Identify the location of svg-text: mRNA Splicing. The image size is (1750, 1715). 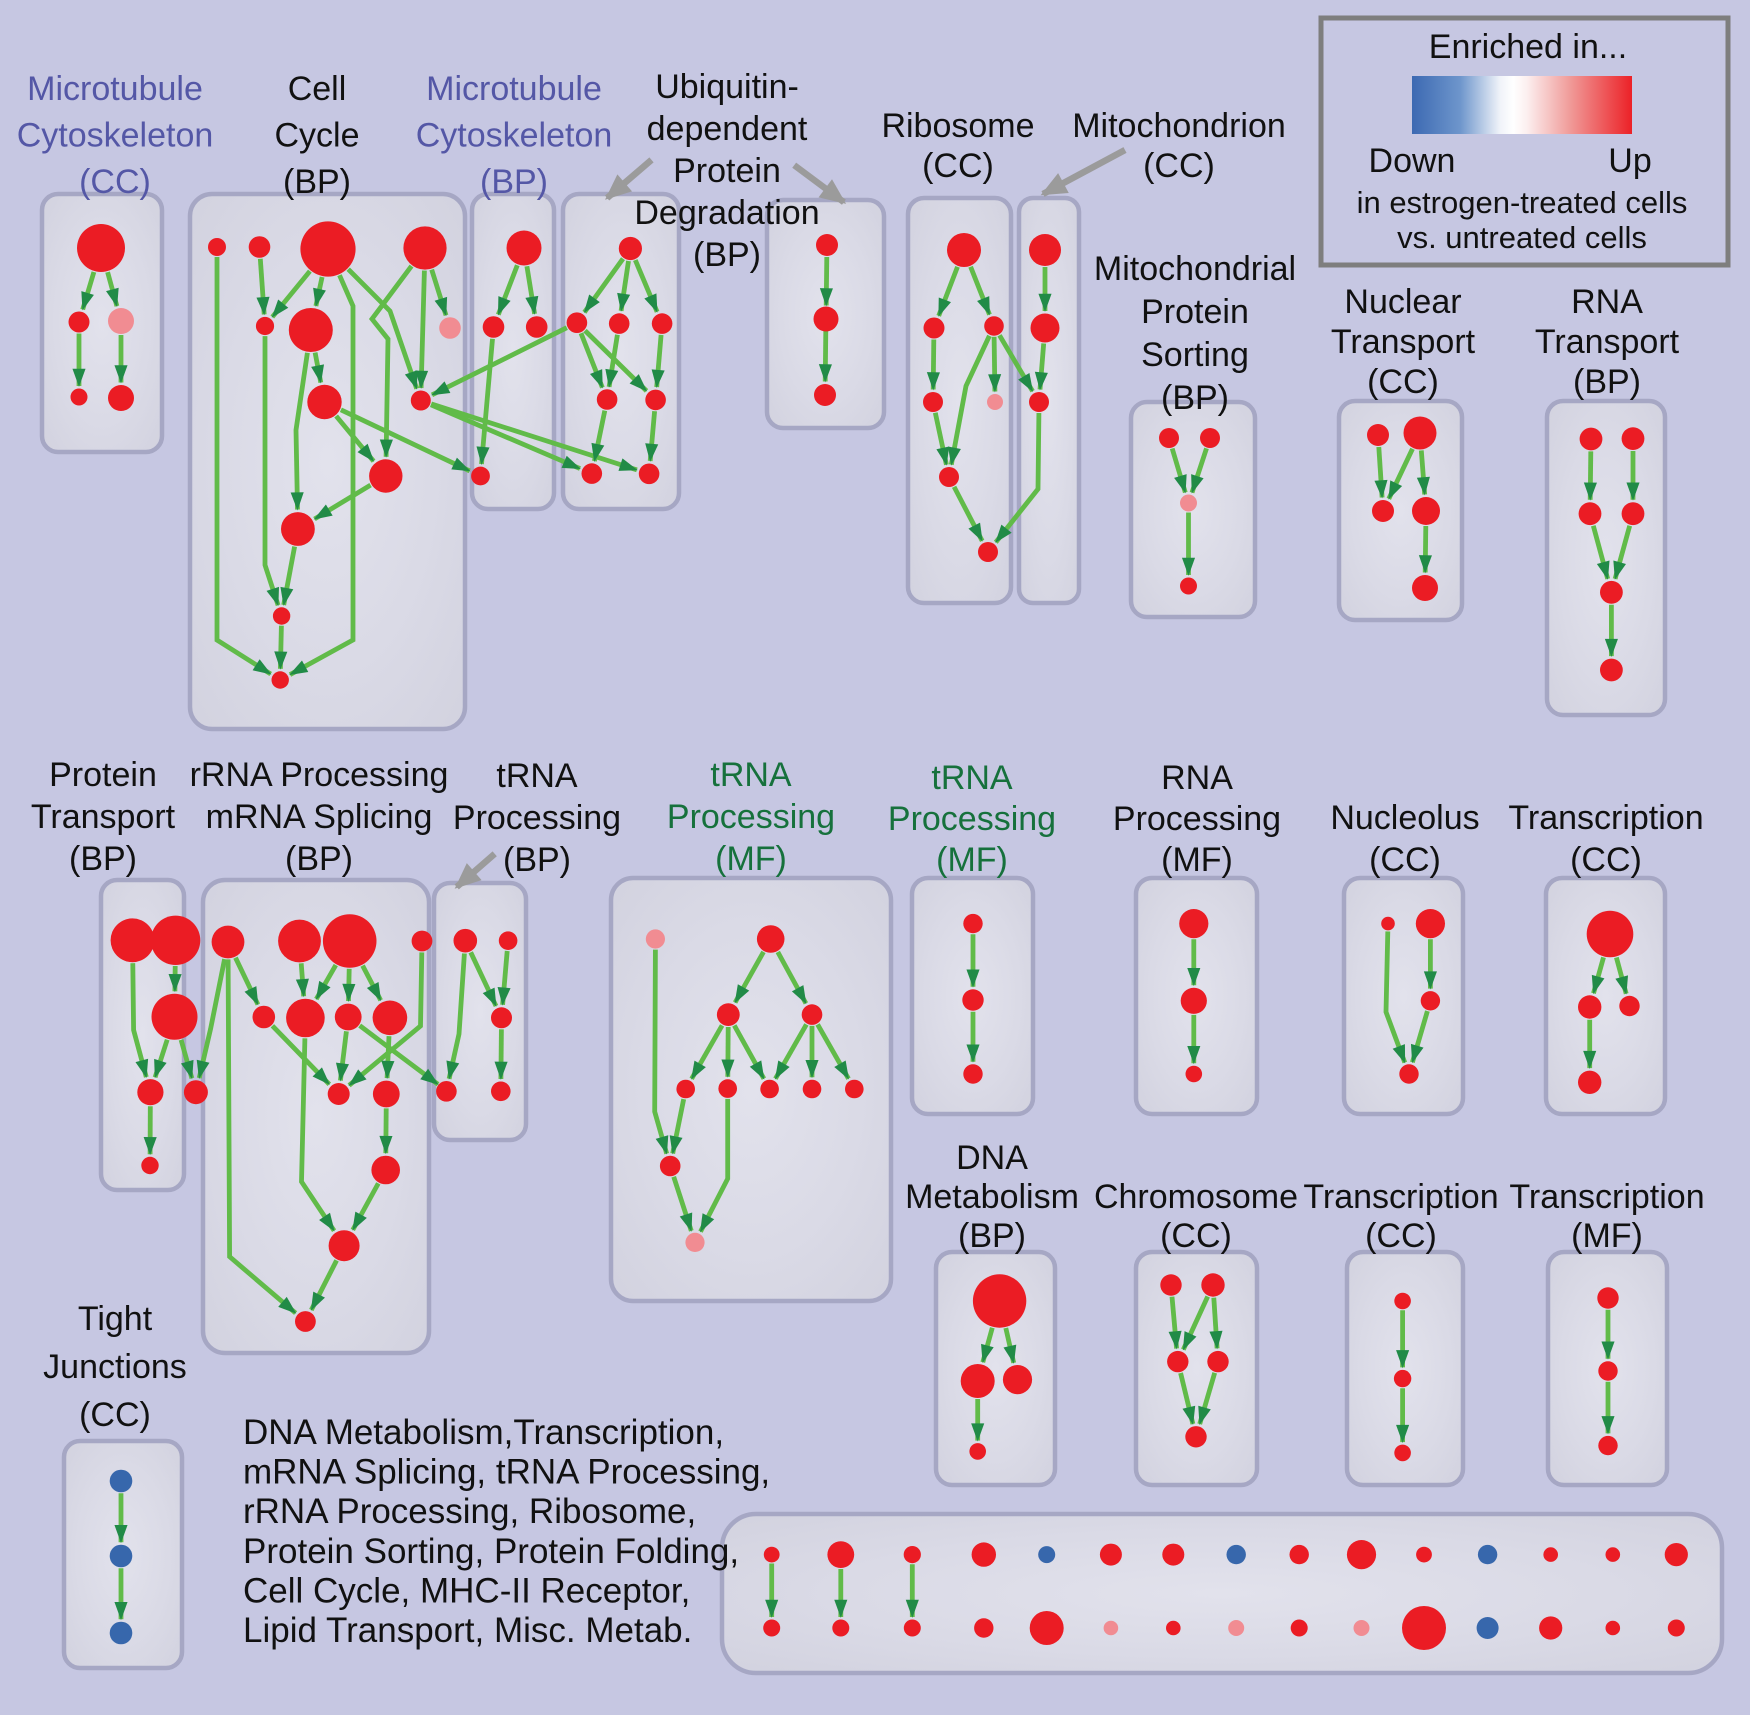
(319, 817).